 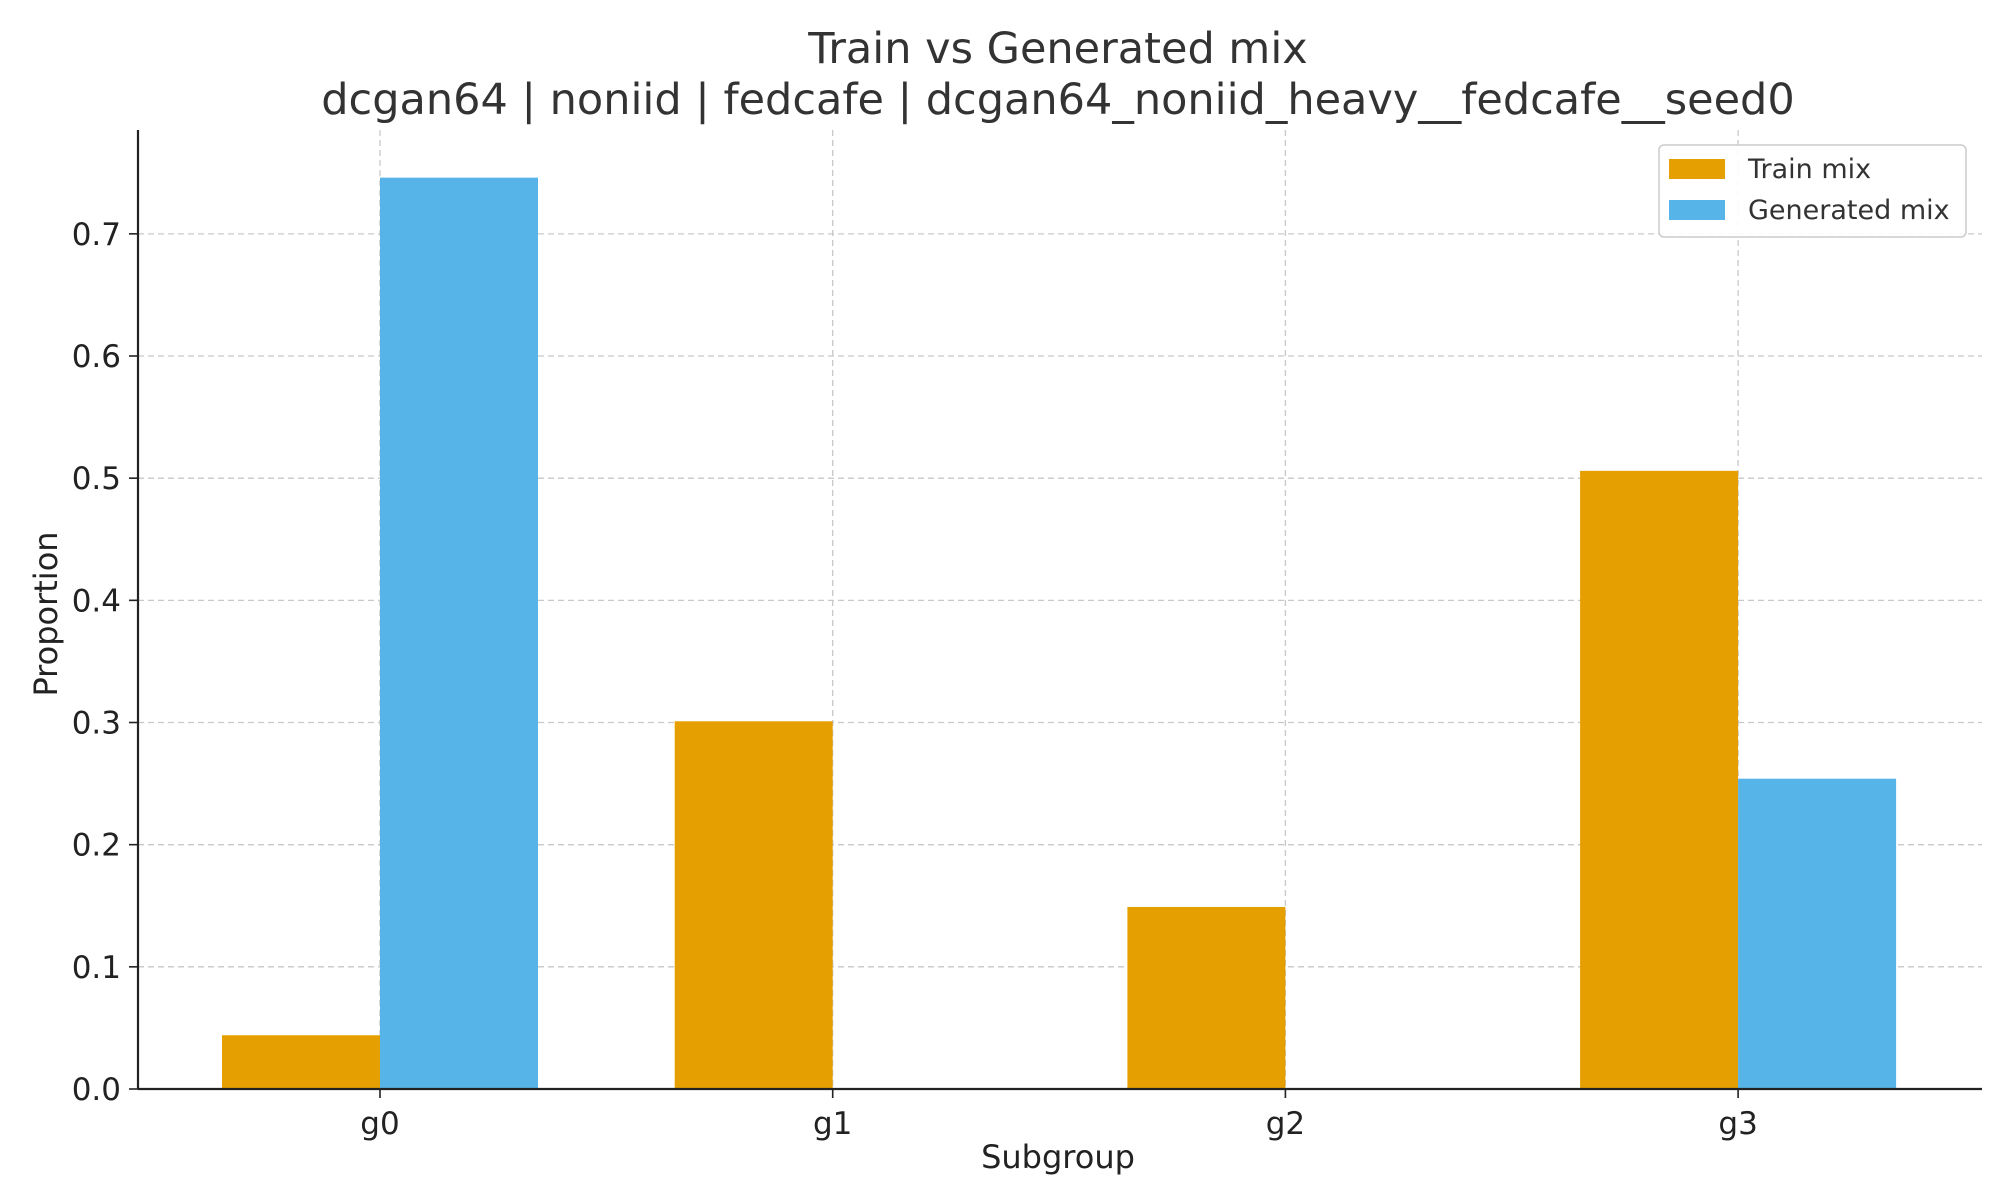 I want to click on y-tick-label: 0.4, so click(x=96, y=601).